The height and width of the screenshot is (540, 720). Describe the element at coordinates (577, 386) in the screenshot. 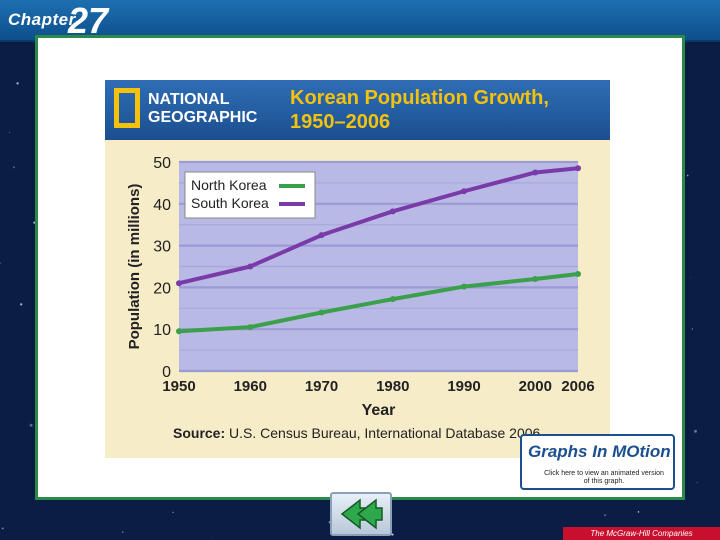

I see `x-tick-label: 2006` at that location.